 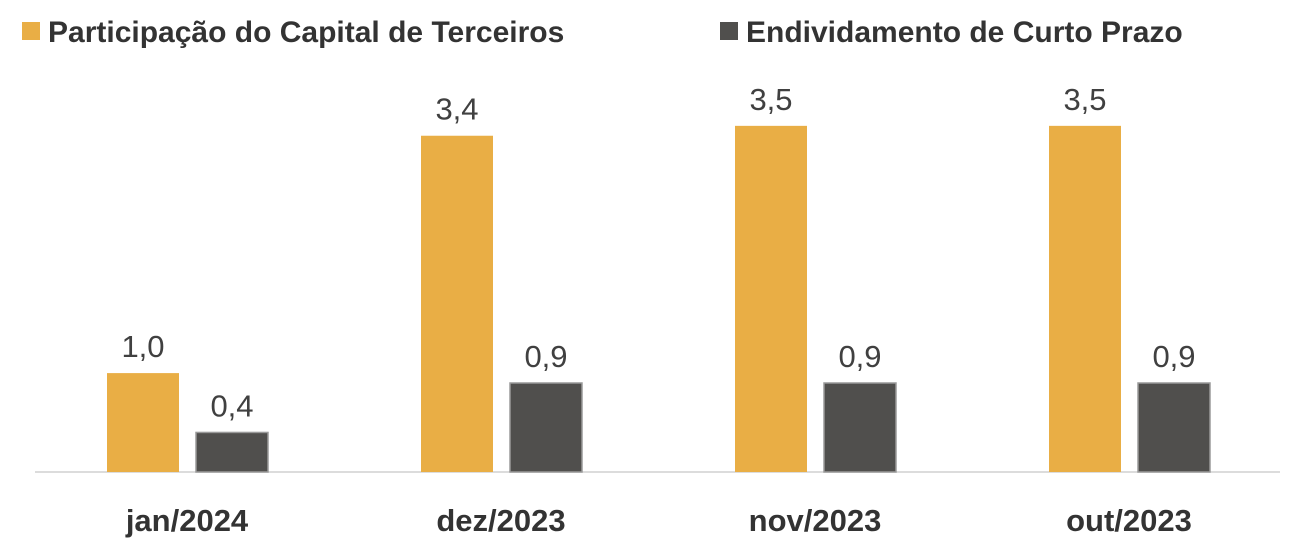 What do you see at coordinates (964, 32) in the screenshot?
I see `legend-label: Endividamento de Curto Prazo` at bounding box center [964, 32].